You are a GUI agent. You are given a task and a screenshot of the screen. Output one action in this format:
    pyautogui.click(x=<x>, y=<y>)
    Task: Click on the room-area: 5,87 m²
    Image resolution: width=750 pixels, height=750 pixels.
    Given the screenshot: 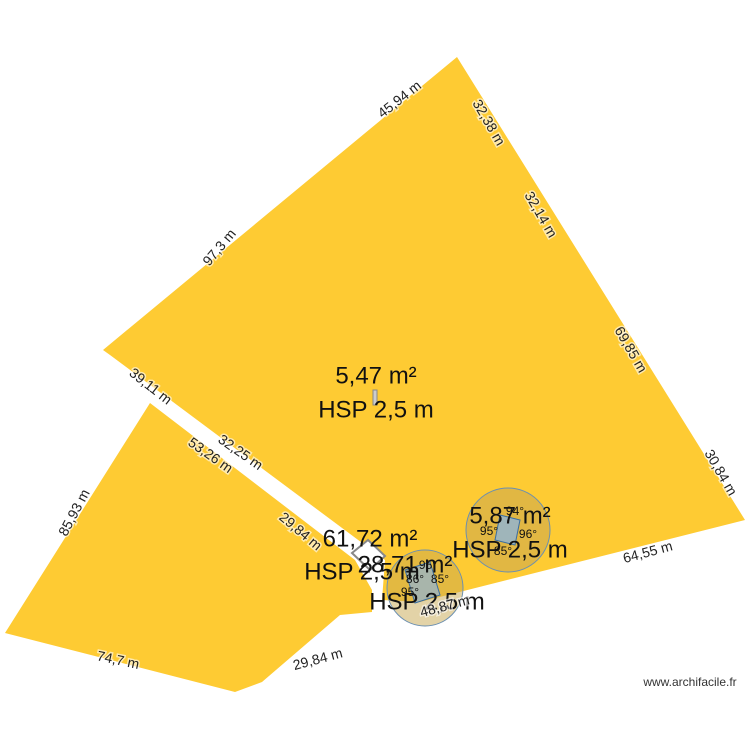 What is the action you would take?
    pyautogui.click(x=509, y=515)
    